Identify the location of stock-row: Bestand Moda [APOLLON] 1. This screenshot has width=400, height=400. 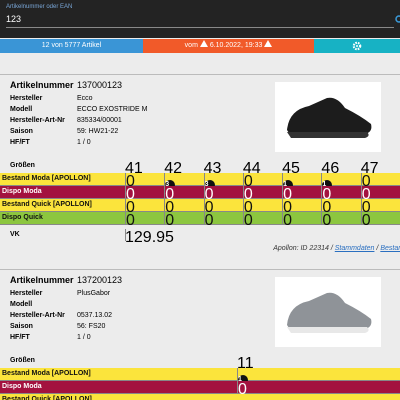
(200, 376).